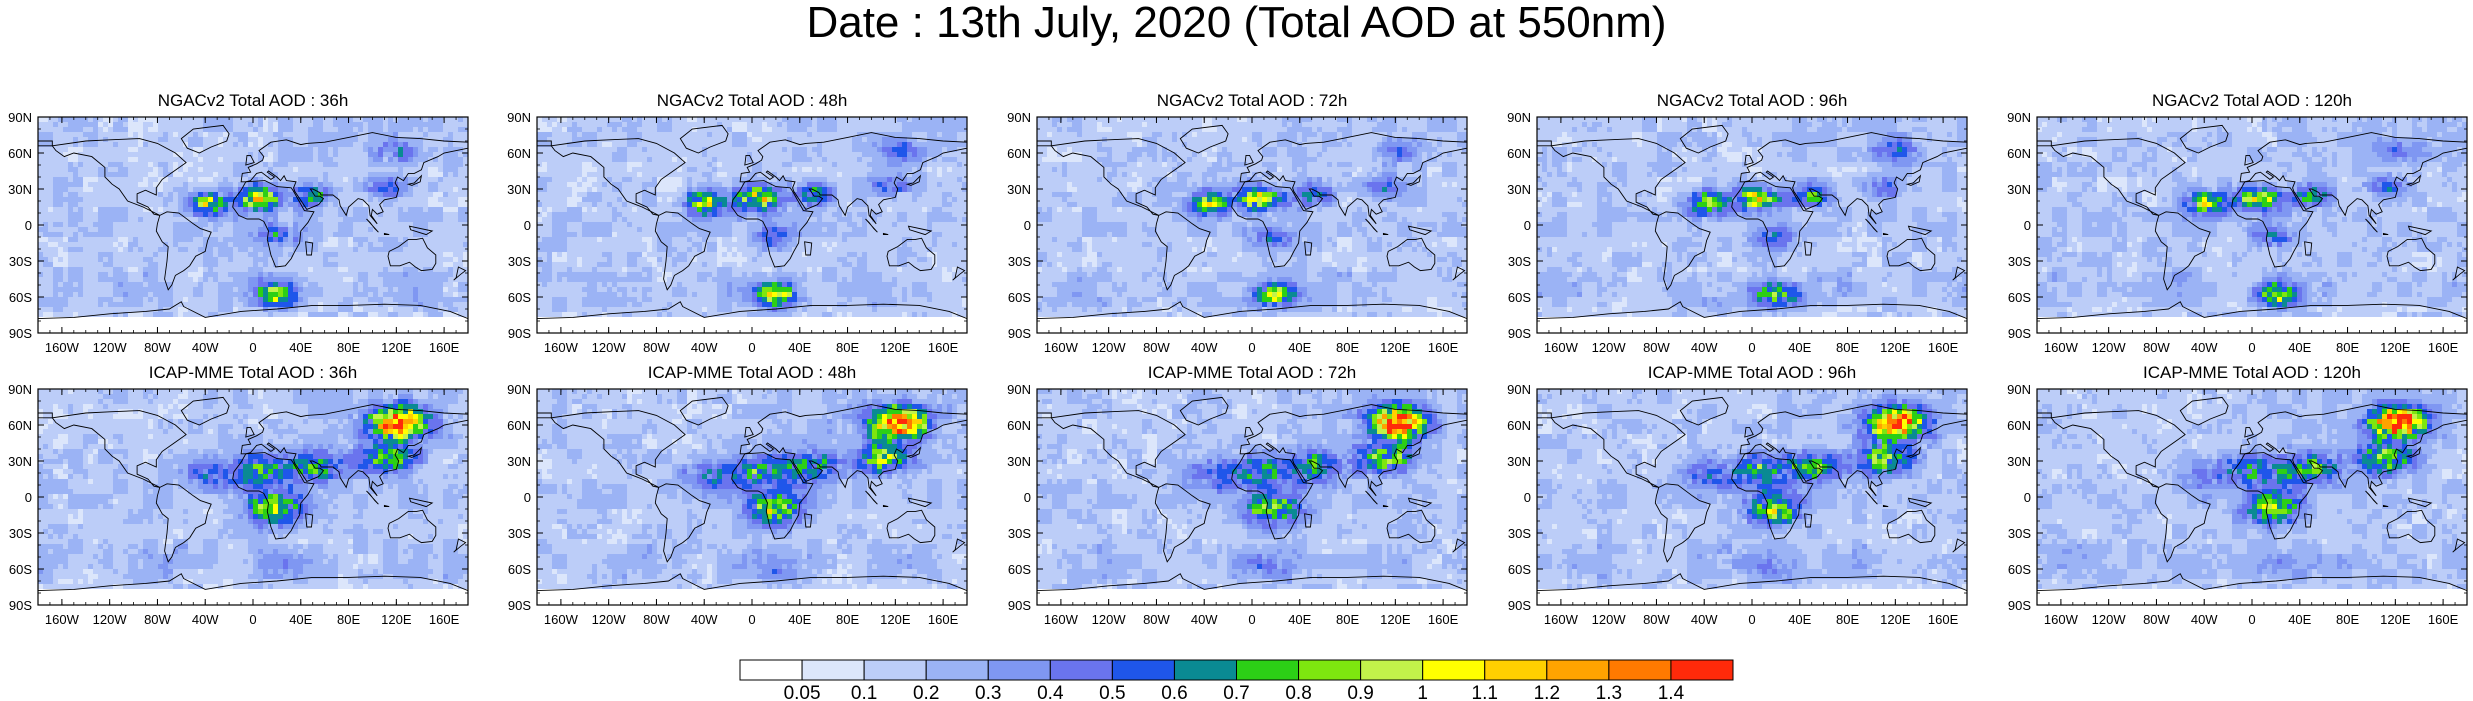 Image resolution: width=2473 pixels, height=701 pixels. What do you see at coordinates (2252, 100) in the screenshot?
I see `panel-title: NGACv2 Total AOD : 120h` at bounding box center [2252, 100].